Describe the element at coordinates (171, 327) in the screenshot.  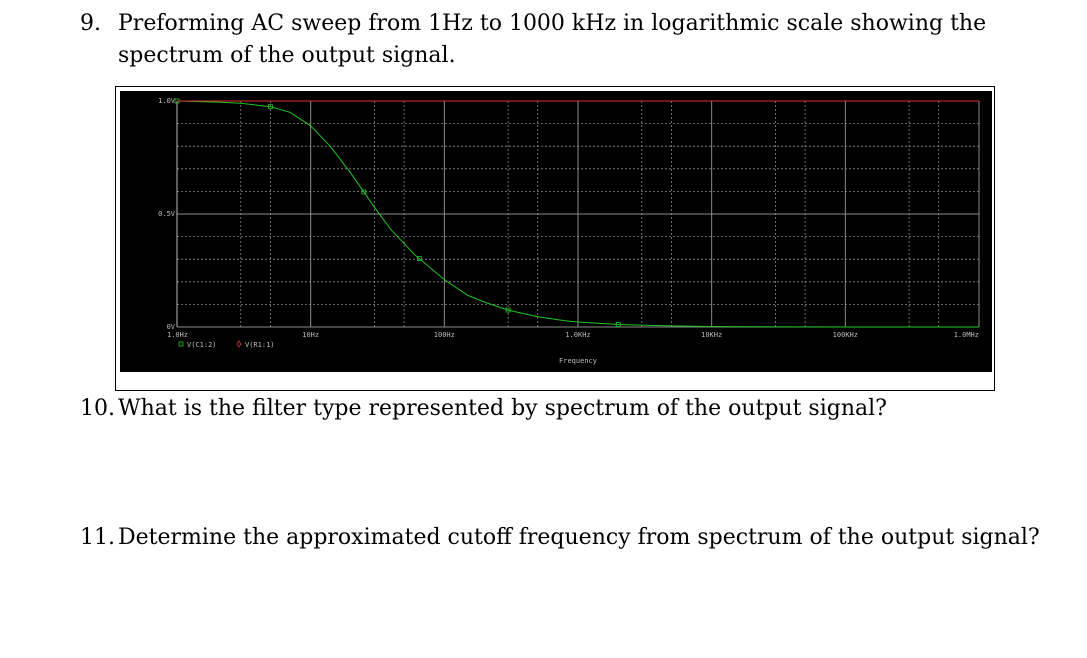
I see `y-tick-label: 0V` at that location.